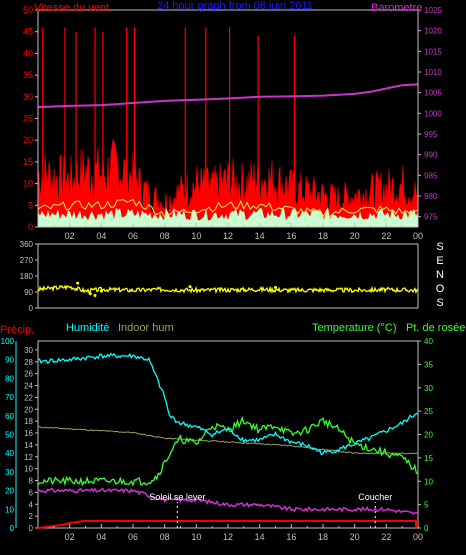  I want to click on left2-y-tick-label: 12, so click(28, 457).